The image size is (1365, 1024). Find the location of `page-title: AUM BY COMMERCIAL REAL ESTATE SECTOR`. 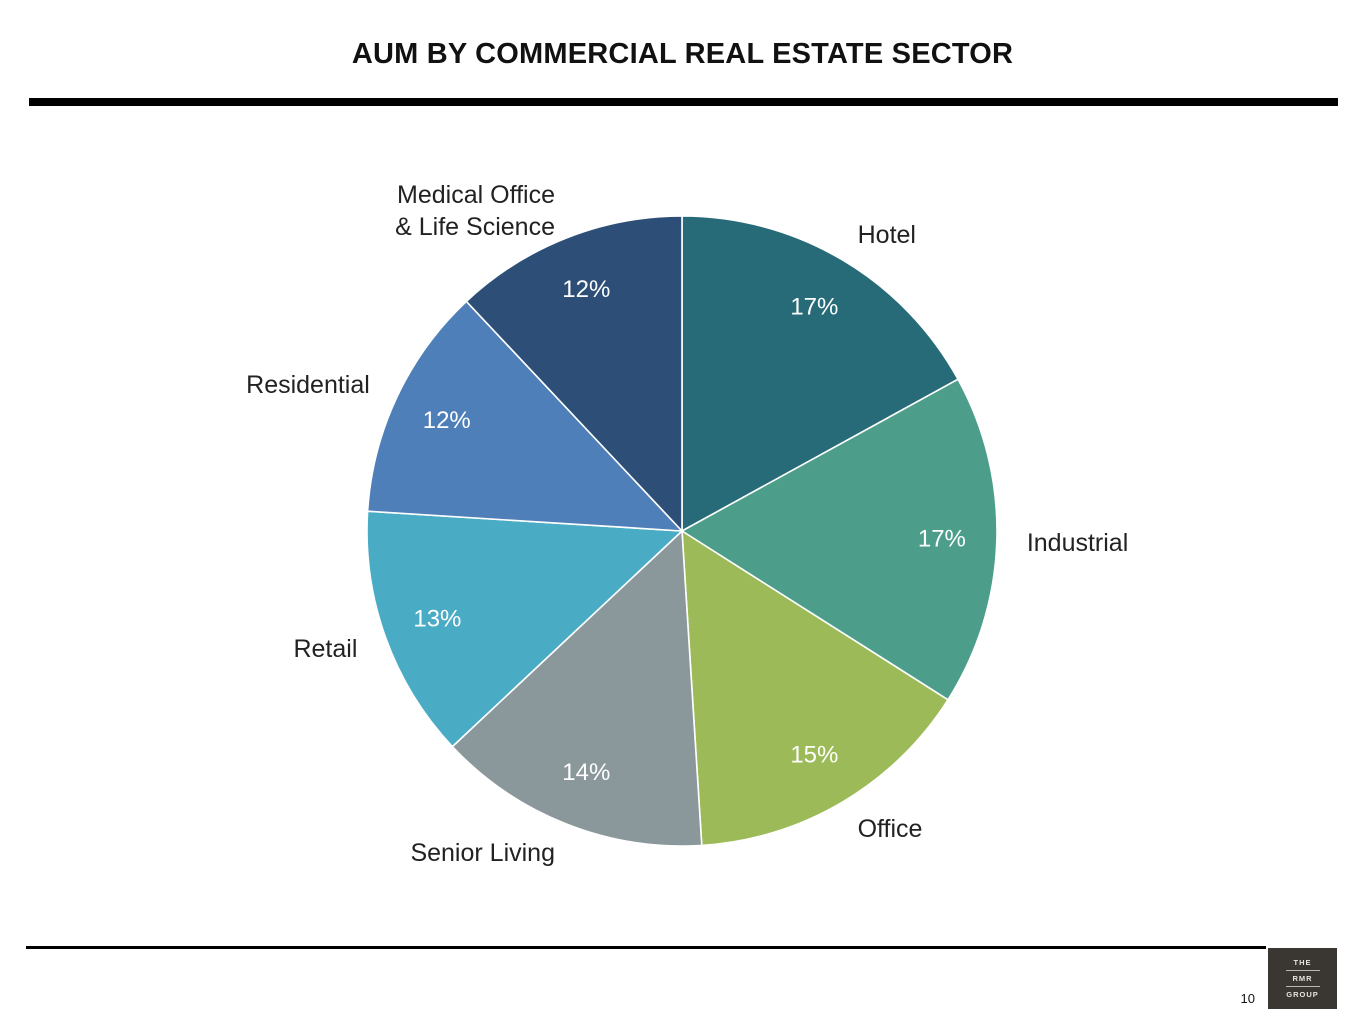

page-title: AUM BY COMMERCIAL REAL ESTATE SECTOR is located at coordinates (682, 54).